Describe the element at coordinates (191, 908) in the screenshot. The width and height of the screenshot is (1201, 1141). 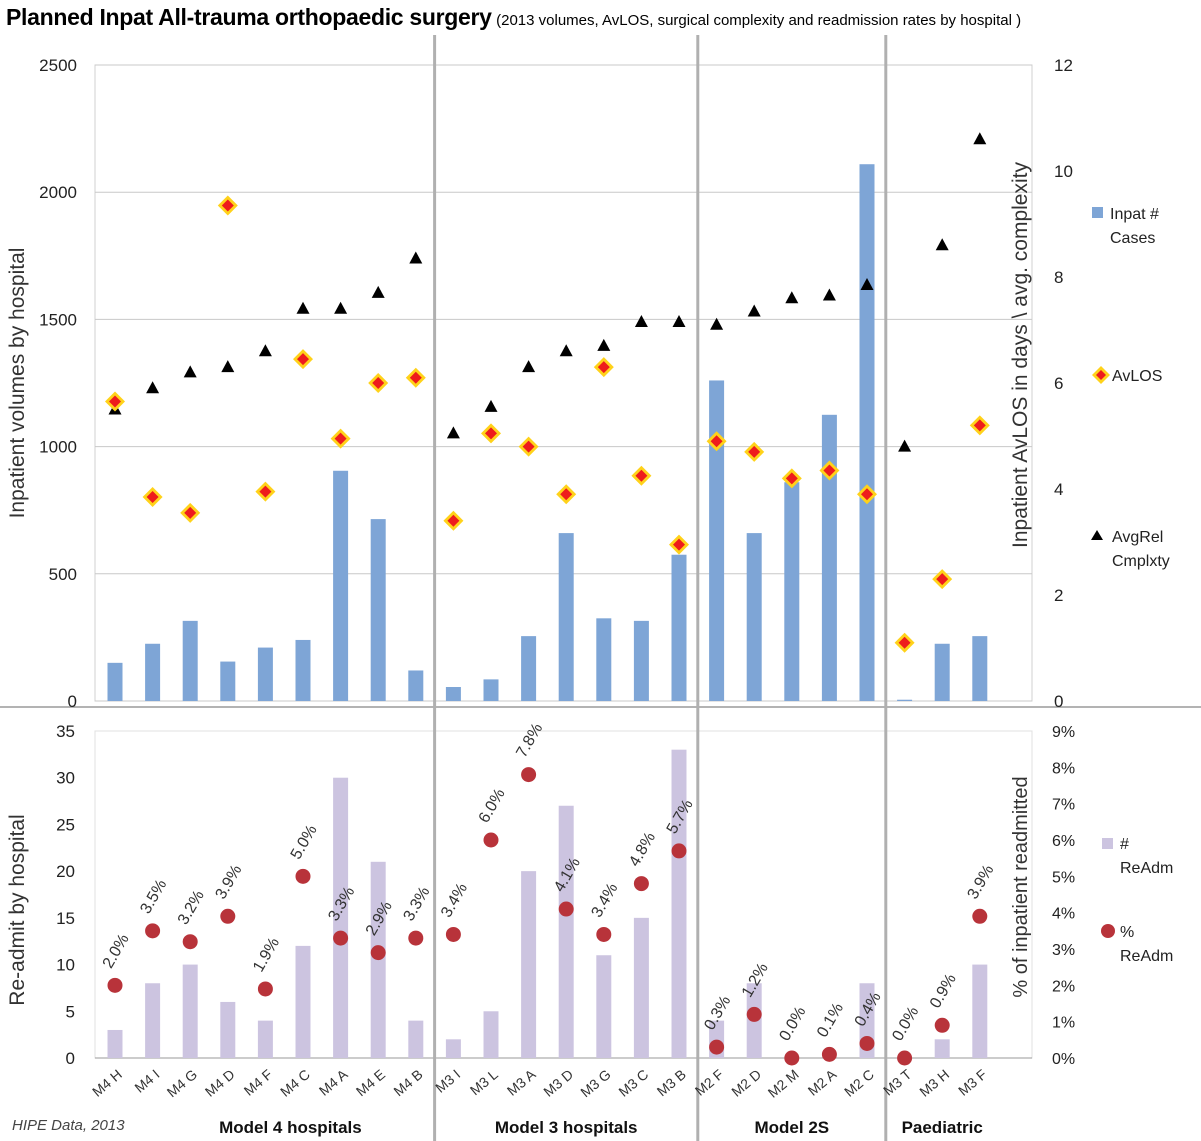
I see `readmit-pct-label: 3.2%` at that location.